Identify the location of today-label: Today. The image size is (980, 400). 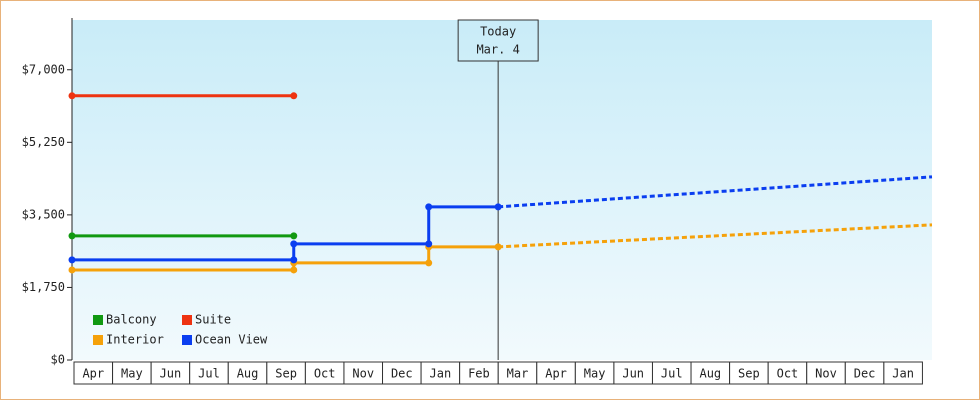
(498, 32).